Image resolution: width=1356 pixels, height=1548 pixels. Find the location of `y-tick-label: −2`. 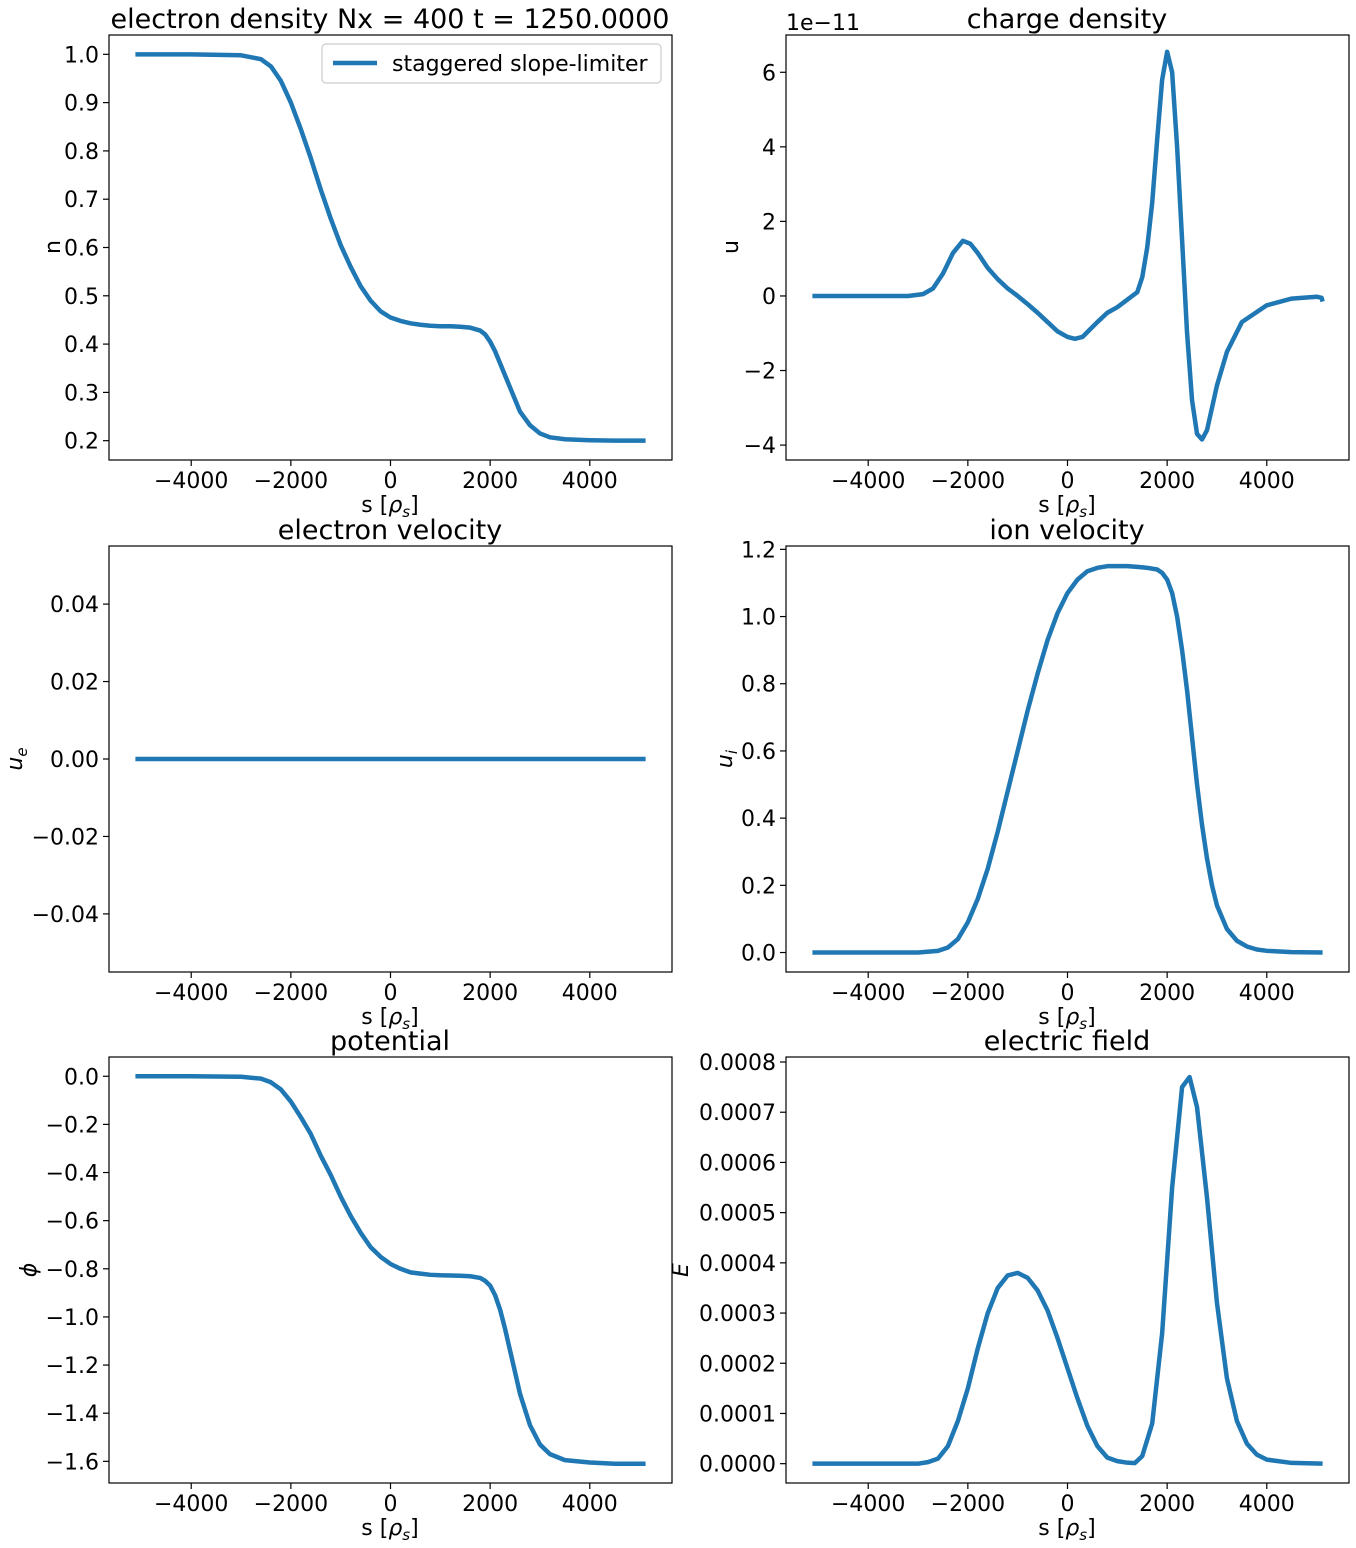

y-tick-label: −2 is located at coordinates (760, 372).